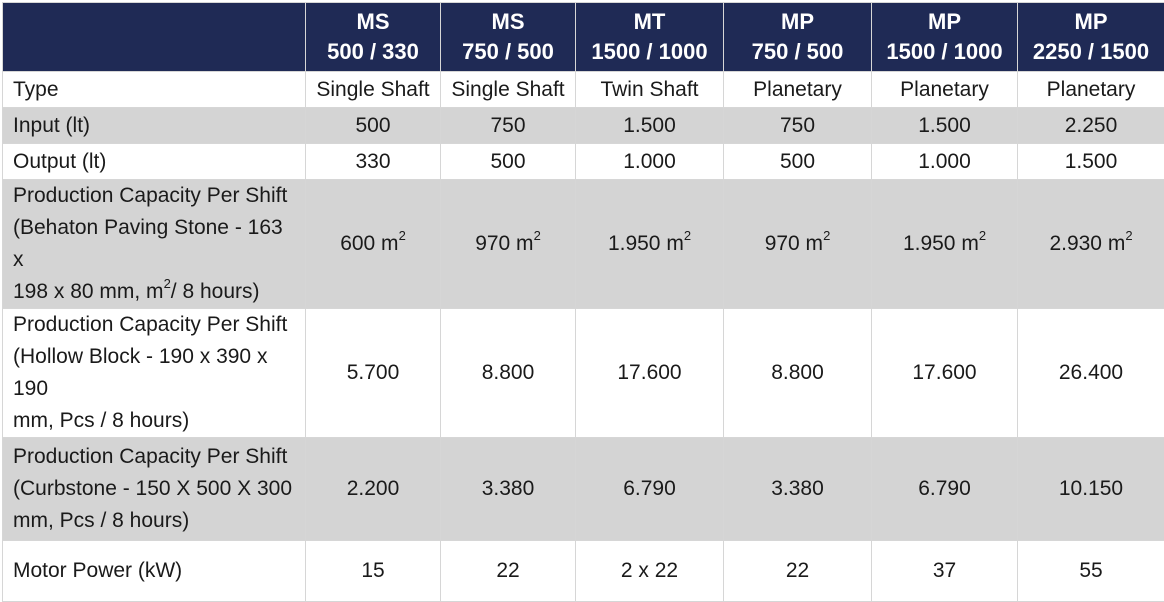 Image resolution: width=1164 pixels, height=602 pixels. I want to click on row-label: Output (lt), so click(154, 162).